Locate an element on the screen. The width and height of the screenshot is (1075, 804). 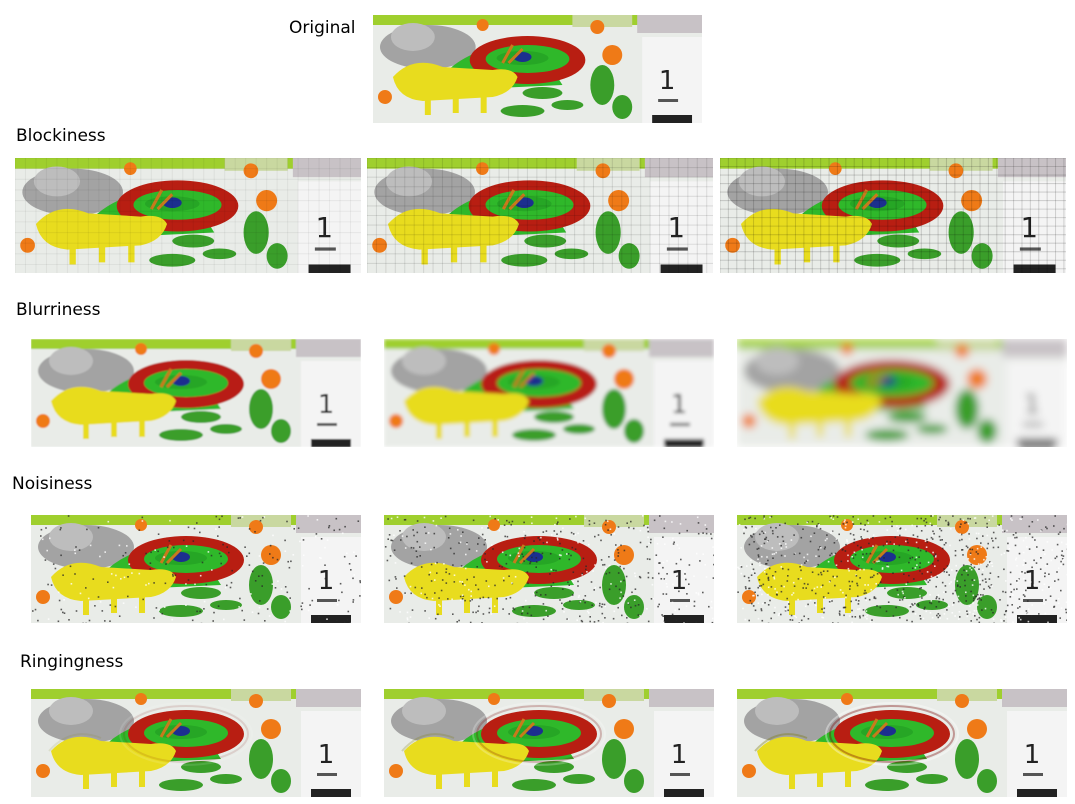
row-label-ringingness: Ringingness is located at coordinates (72, 662).